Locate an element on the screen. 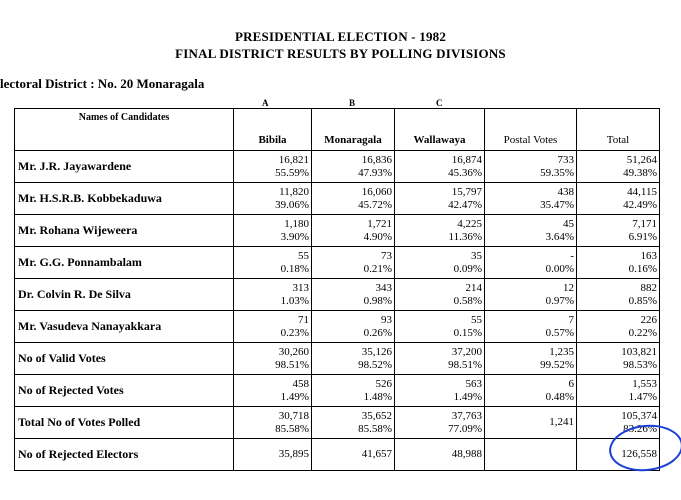  column-header-monaragala: Monaragala is located at coordinates (353, 129).